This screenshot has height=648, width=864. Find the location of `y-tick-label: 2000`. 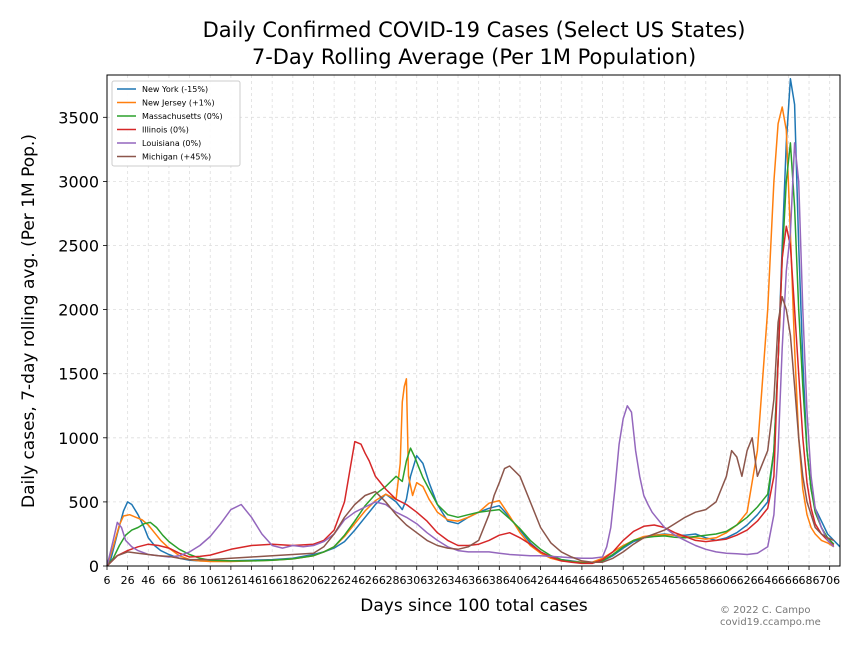

y-tick-label: 2000 is located at coordinates (78, 310).